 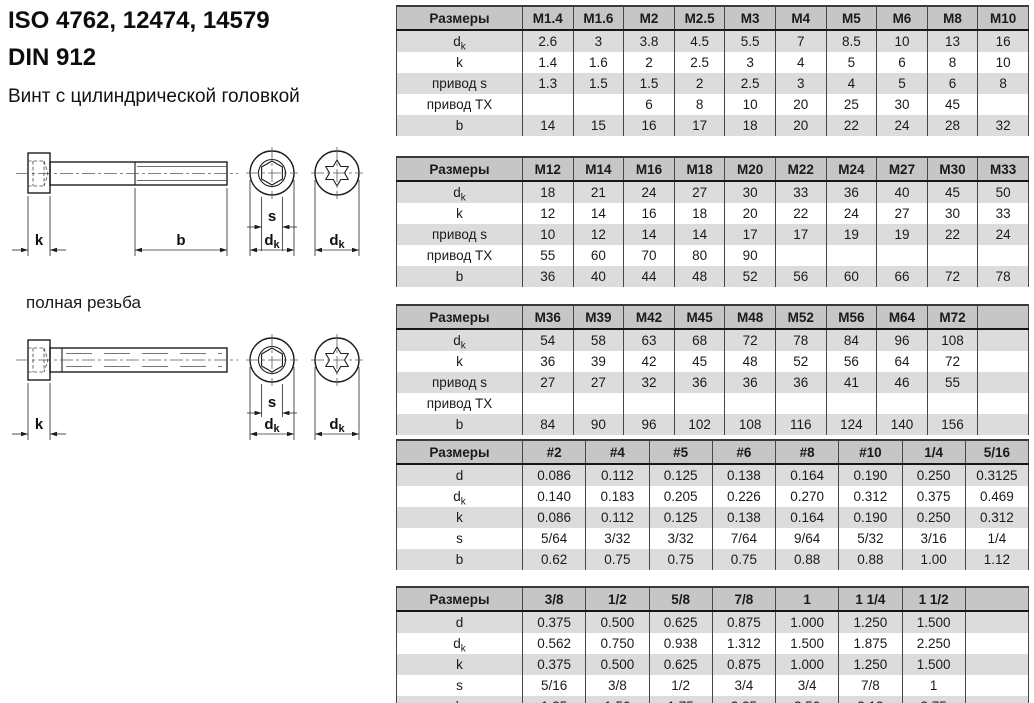 I want to click on value-cell: 25, so click(x=851, y=104).